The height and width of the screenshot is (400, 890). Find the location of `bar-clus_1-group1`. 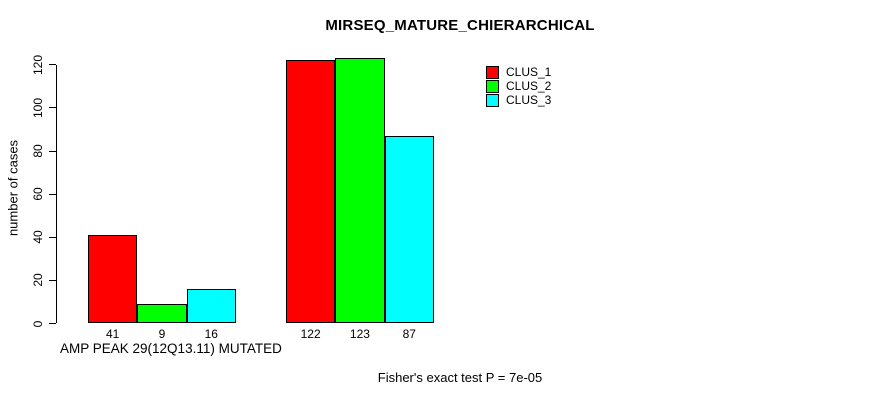

bar-clus_1-group1 is located at coordinates (113, 279).